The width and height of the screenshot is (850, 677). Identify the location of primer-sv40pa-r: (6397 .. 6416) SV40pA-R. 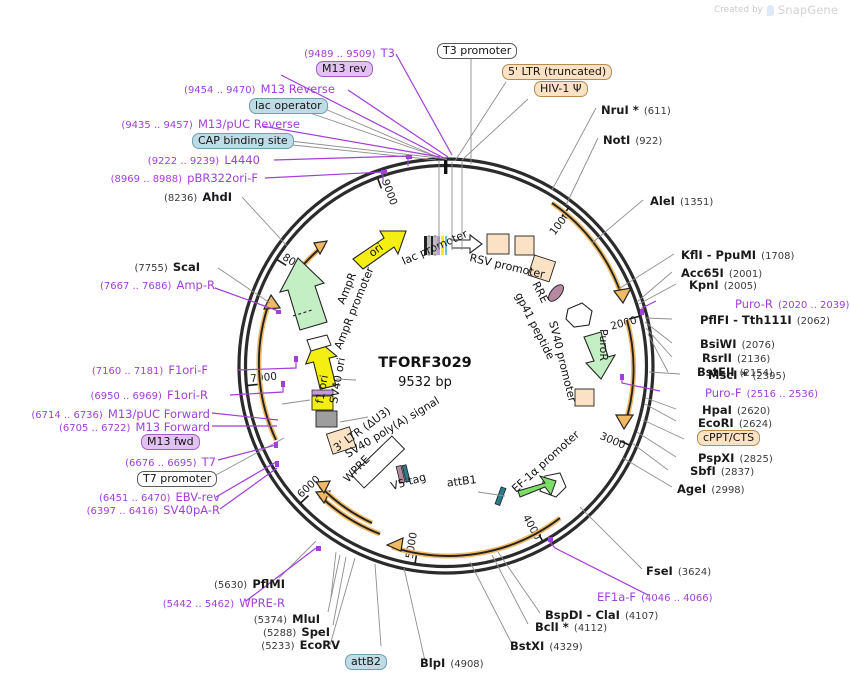
(120, 509).